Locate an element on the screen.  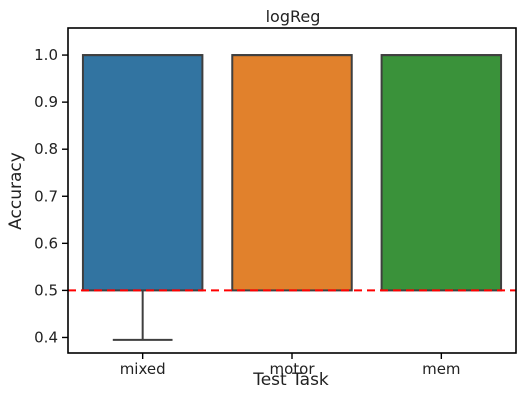
x-axis: mixed motor mem is located at coordinates (290, 365).